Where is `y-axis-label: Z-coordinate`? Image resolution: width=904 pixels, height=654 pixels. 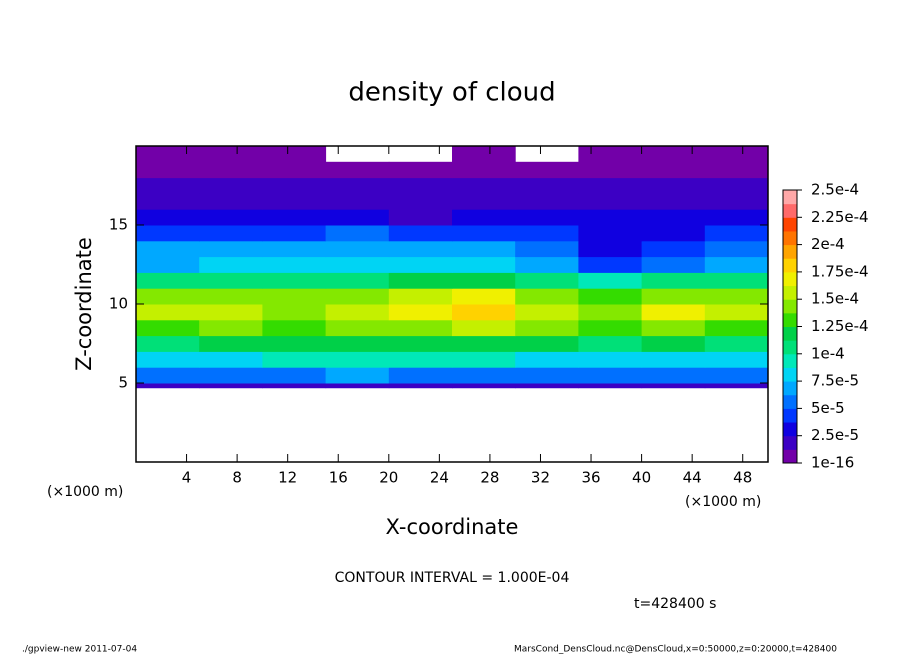 y-axis-label: Z-coordinate is located at coordinates (84, 304).